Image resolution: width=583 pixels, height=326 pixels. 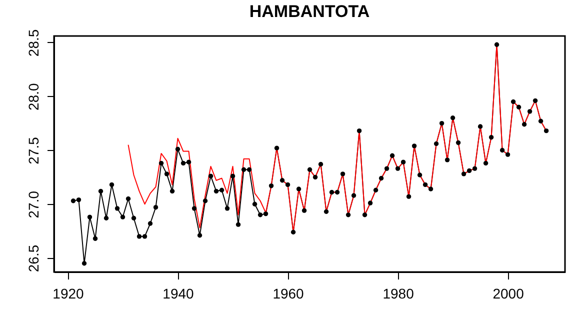 What do you see at coordinates (34, 204) in the screenshot?
I see `y-tick-label: 27.0` at bounding box center [34, 204].